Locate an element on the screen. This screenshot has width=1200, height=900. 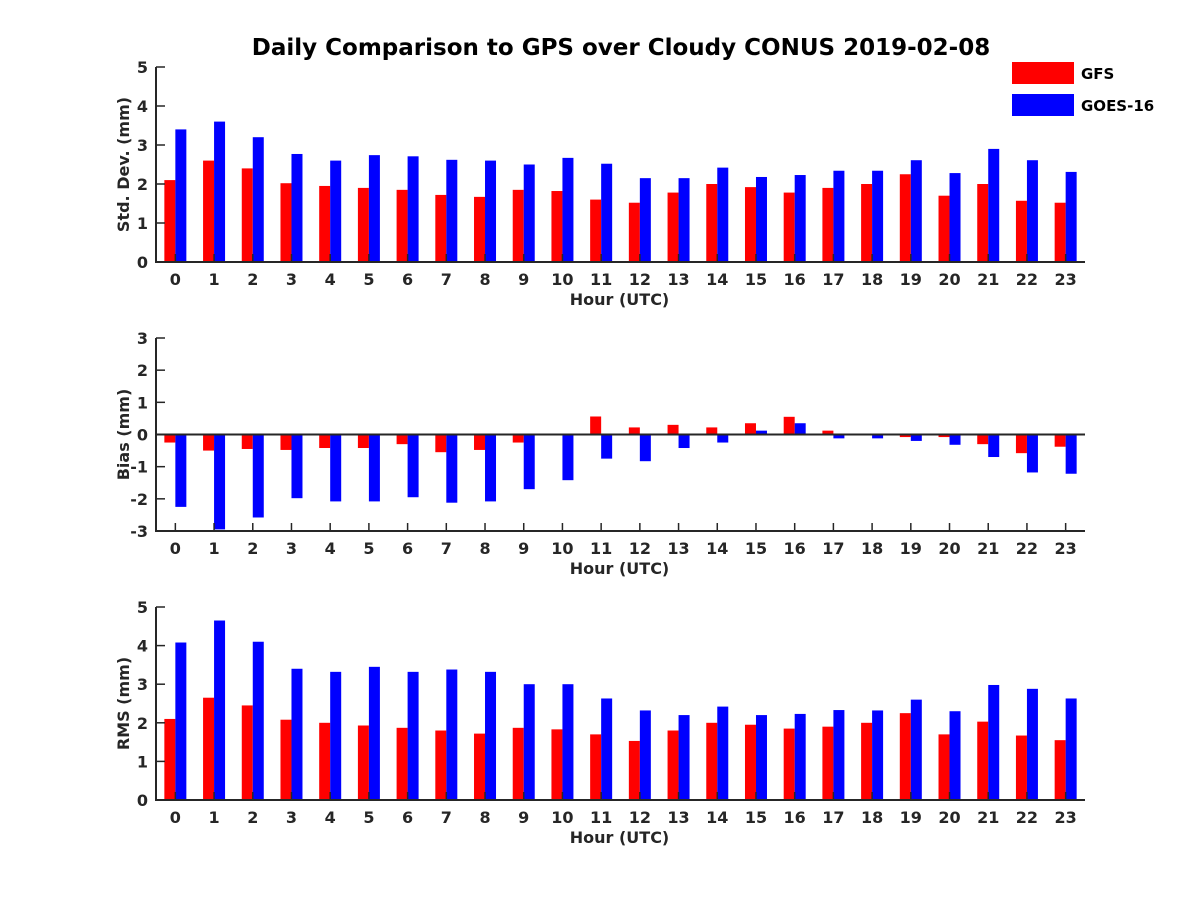
x-tick-label: 4 is located at coordinates (330, 279).